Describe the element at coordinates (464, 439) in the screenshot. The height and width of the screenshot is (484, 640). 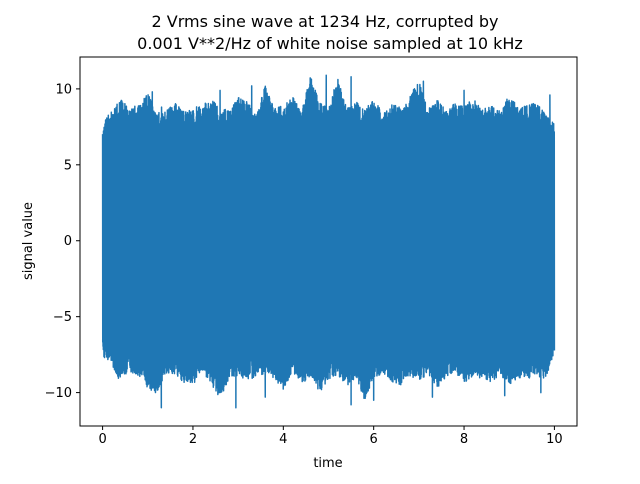
I see `x-tick-label: 8` at that location.